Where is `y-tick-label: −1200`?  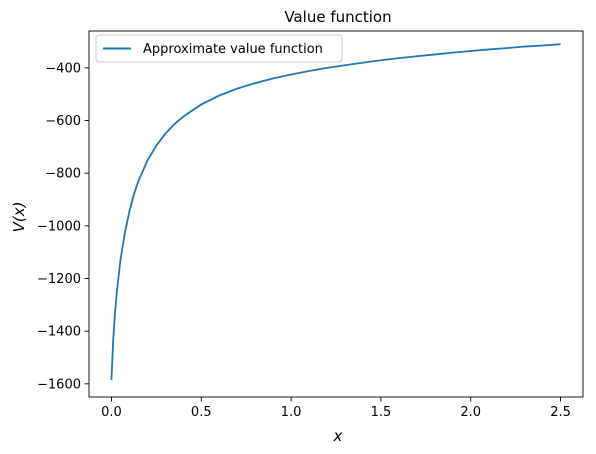
y-tick-label: −1200 is located at coordinates (59, 279).